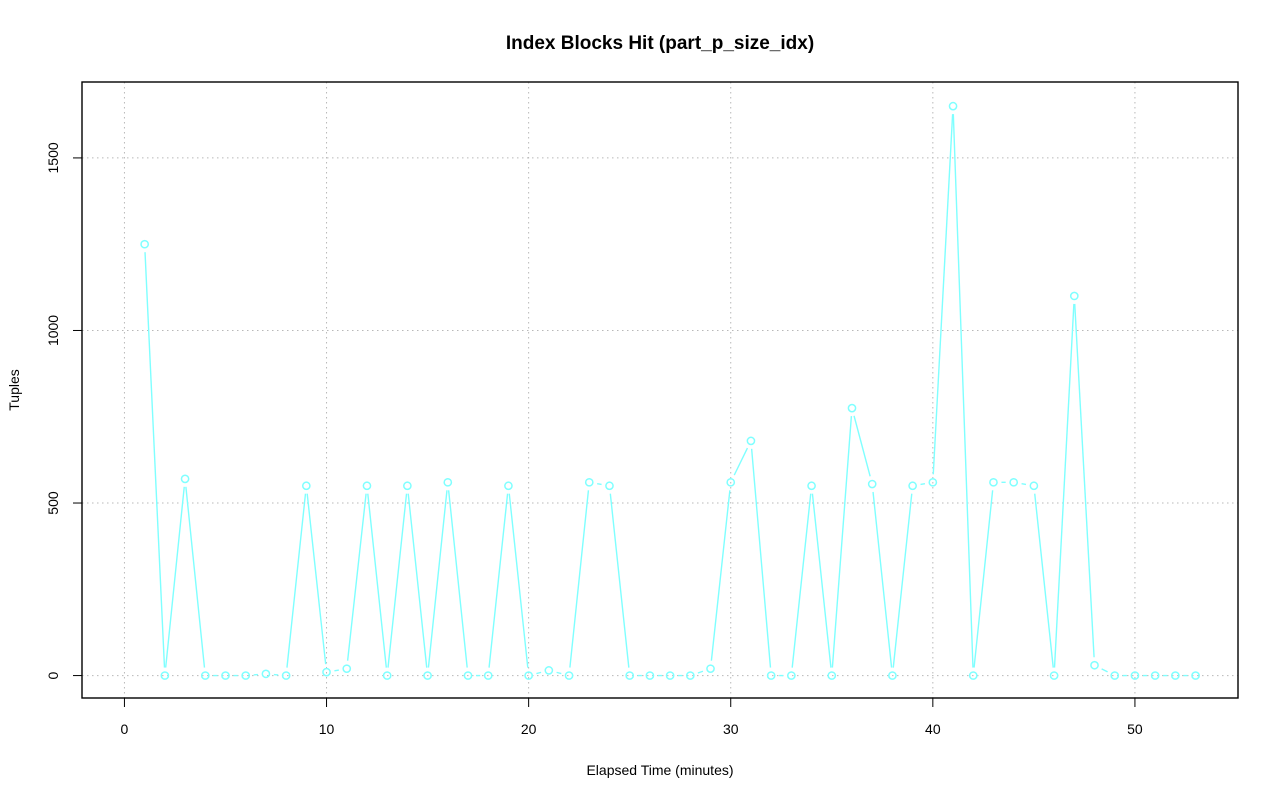 The image size is (1280, 806). I want to click on y-tick-label: 1000, so click(53, 330).